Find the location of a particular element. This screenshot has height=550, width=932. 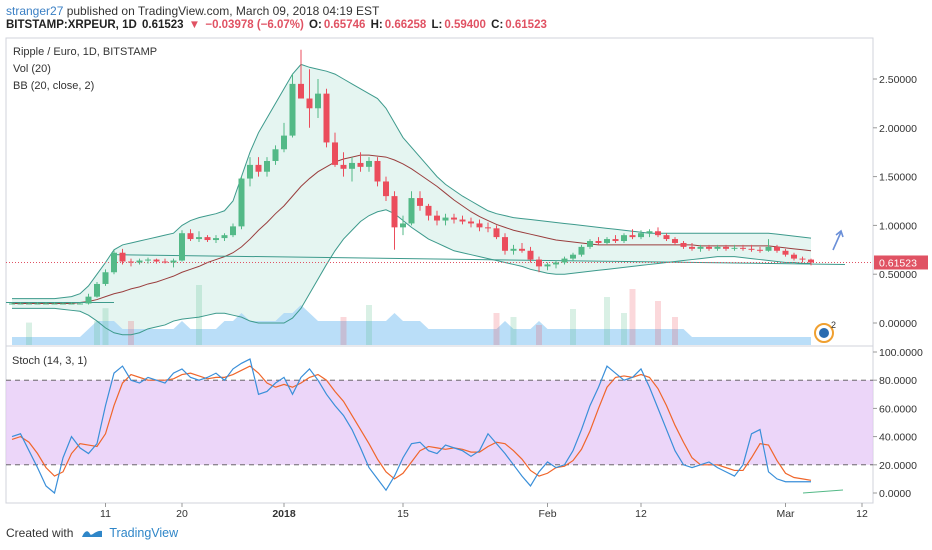

main-legend-title: Ripple / Euro, 1D, BITSTAMP is located at coordinates (85, 52).